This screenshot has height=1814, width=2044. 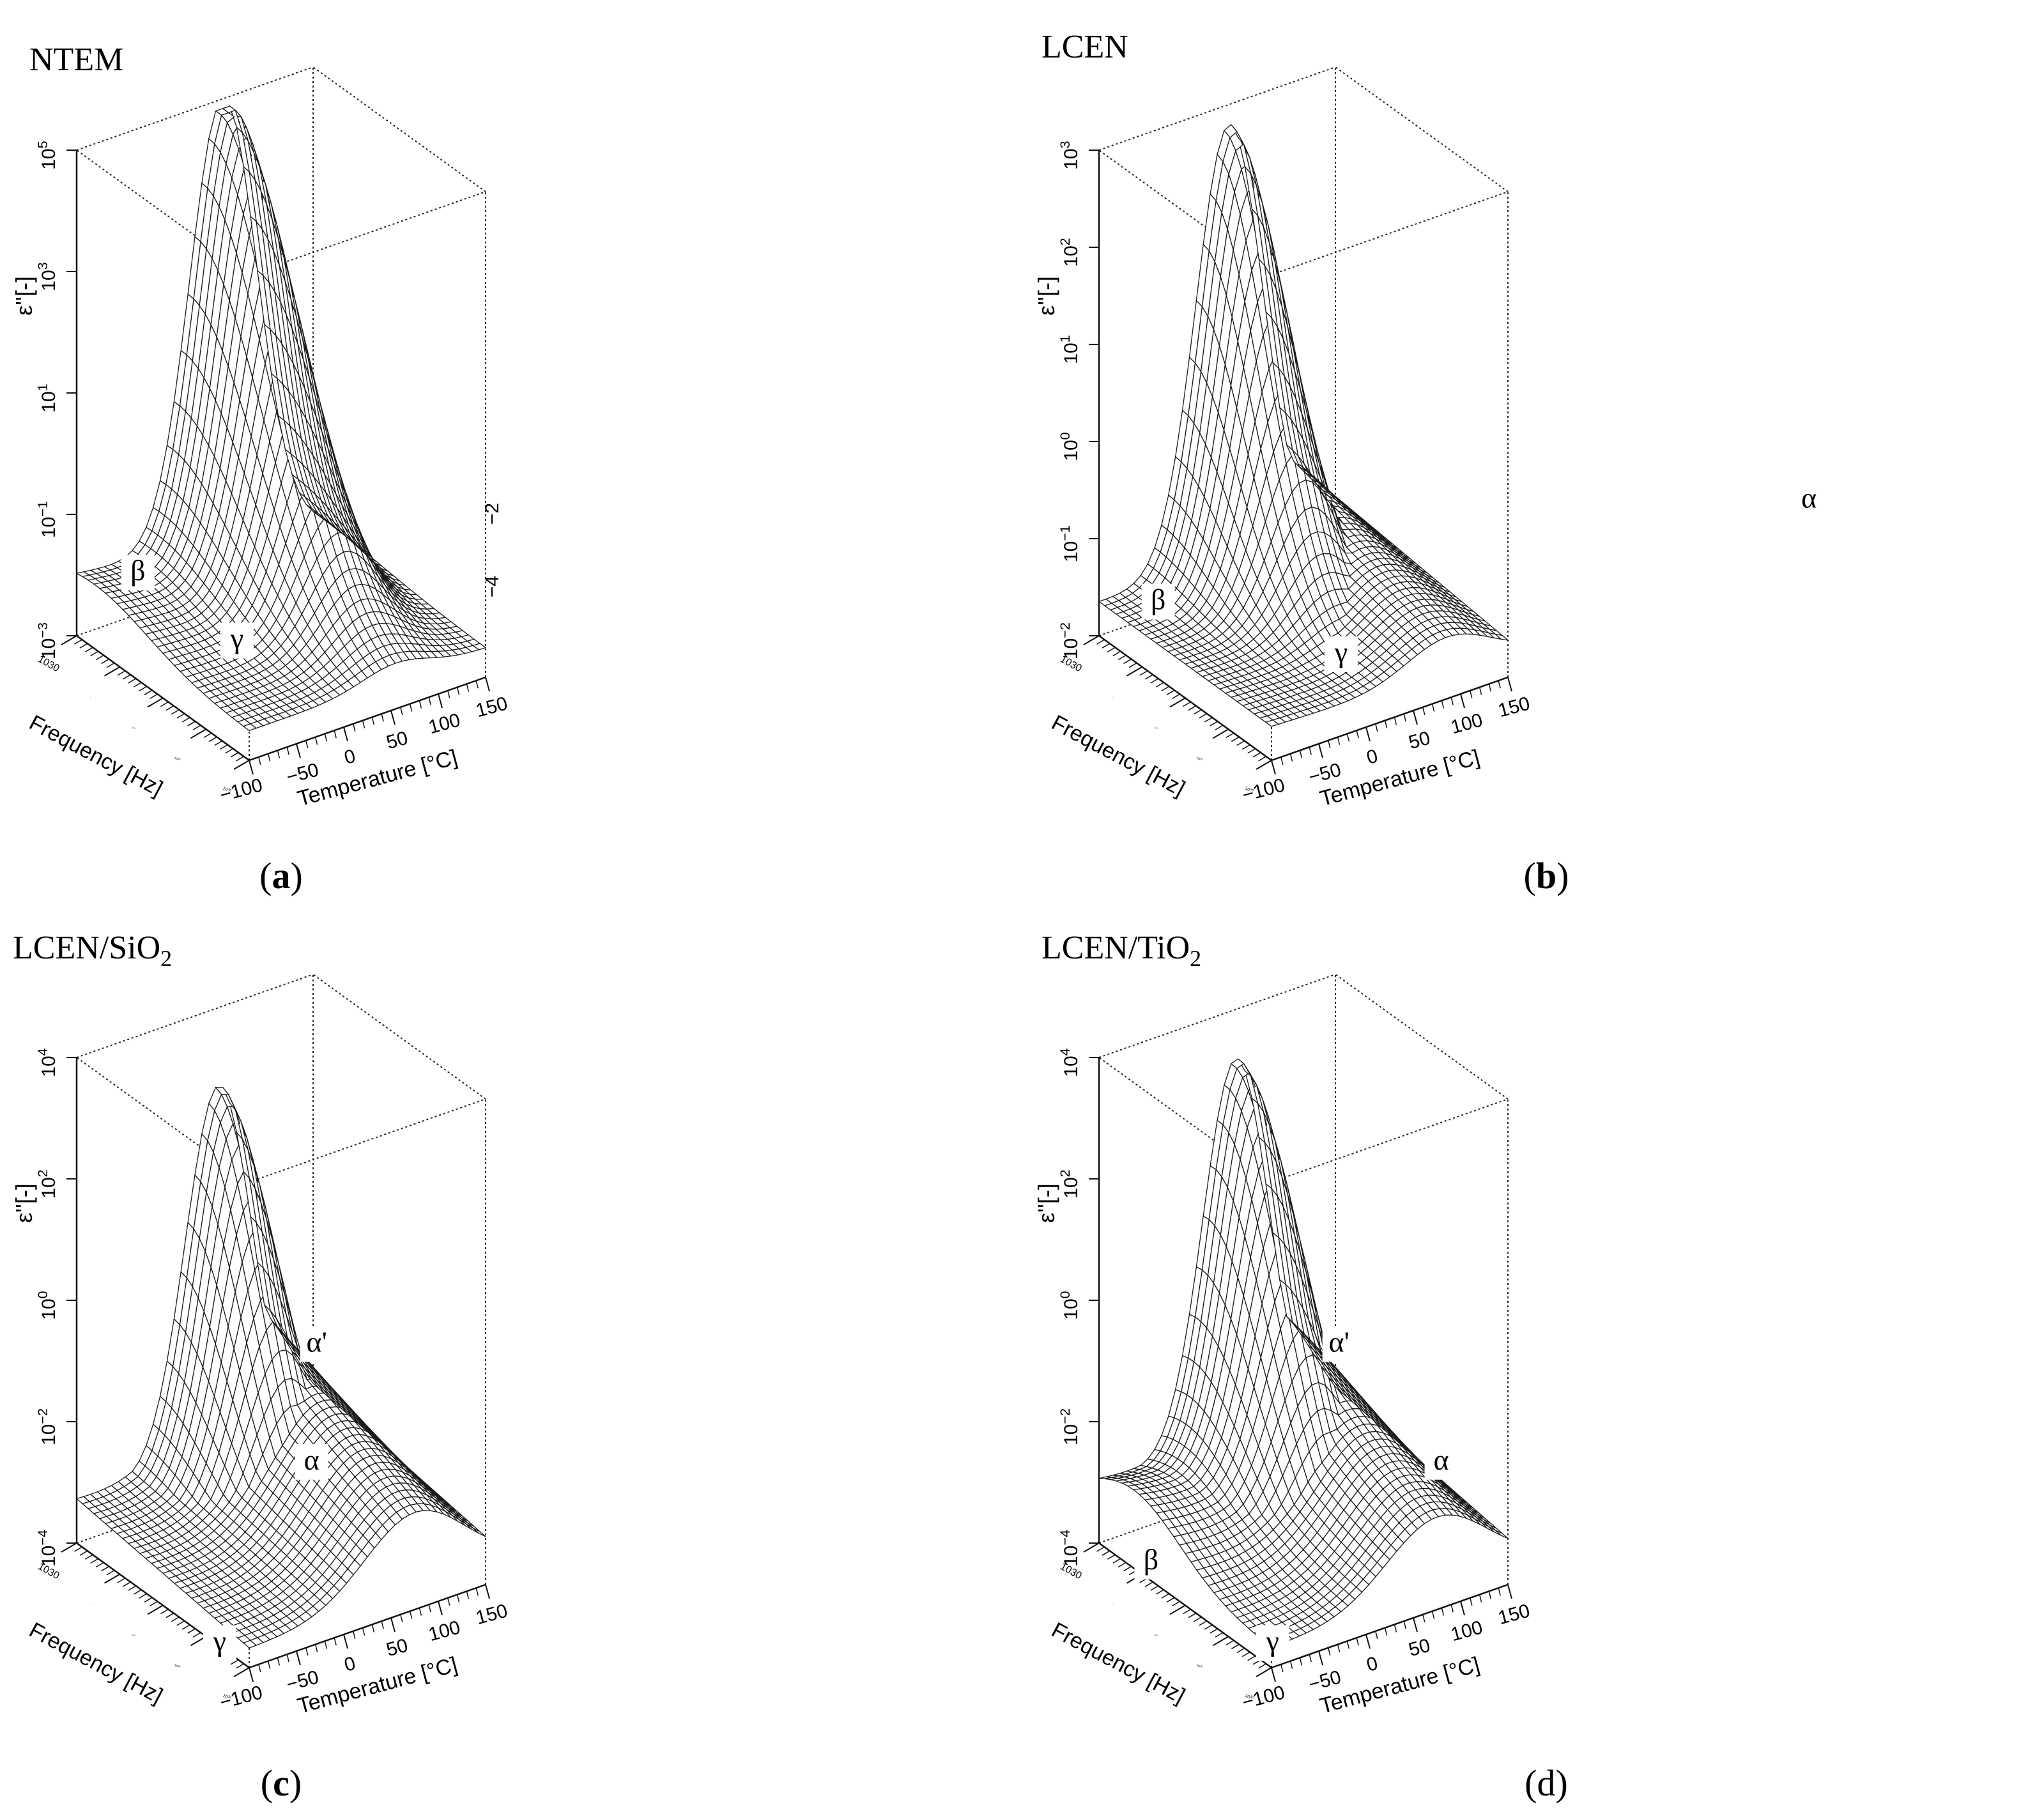 I want to click on panel-title: LCEN/SiO2, so click(x=92, y=950).